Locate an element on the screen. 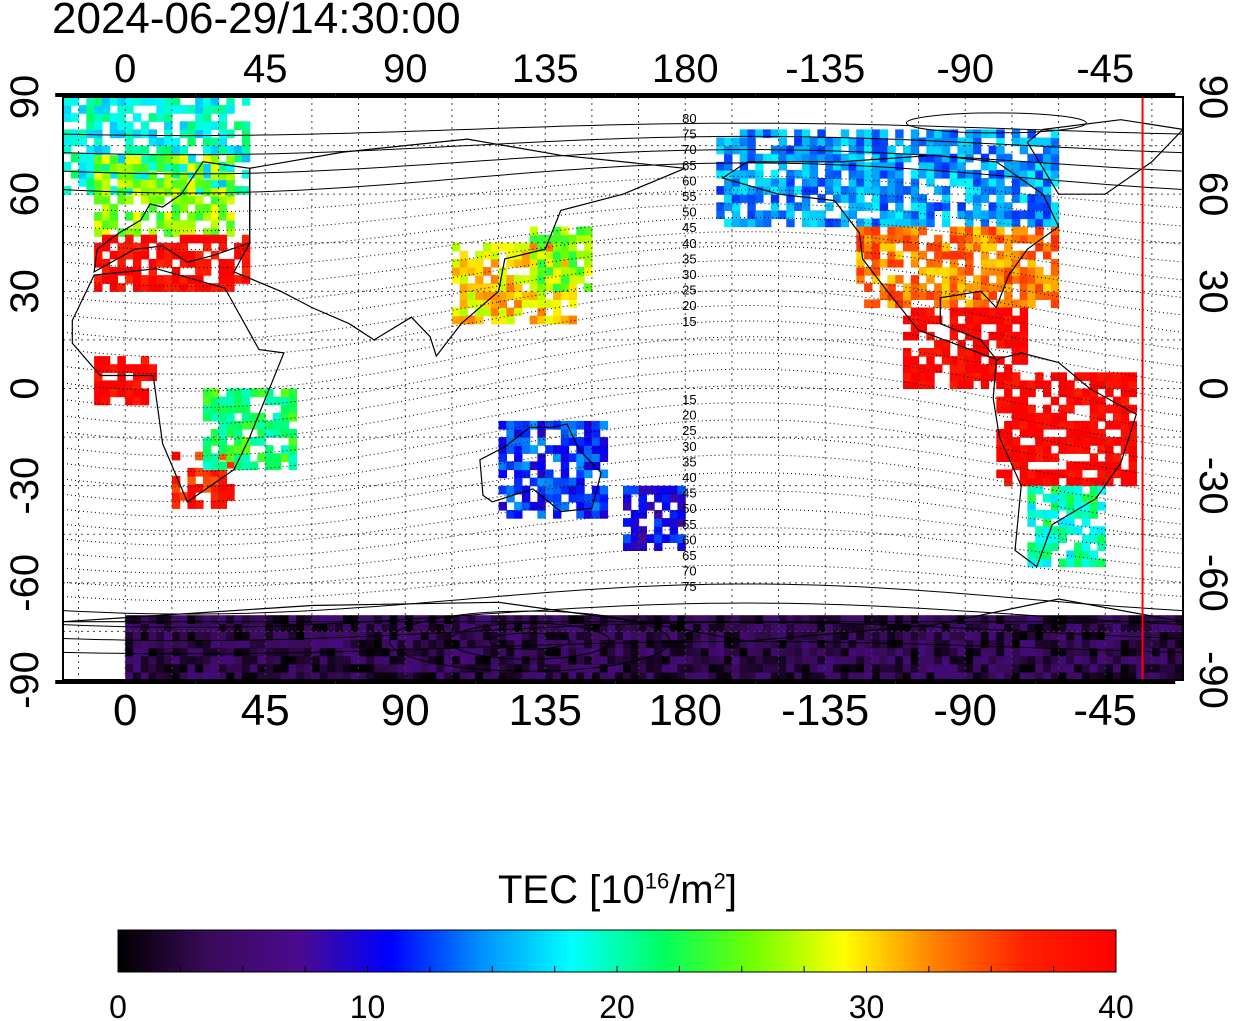 The height and width of the screenshot is (1021, 1235). coastline-australia is located at coordinates (540, 468).